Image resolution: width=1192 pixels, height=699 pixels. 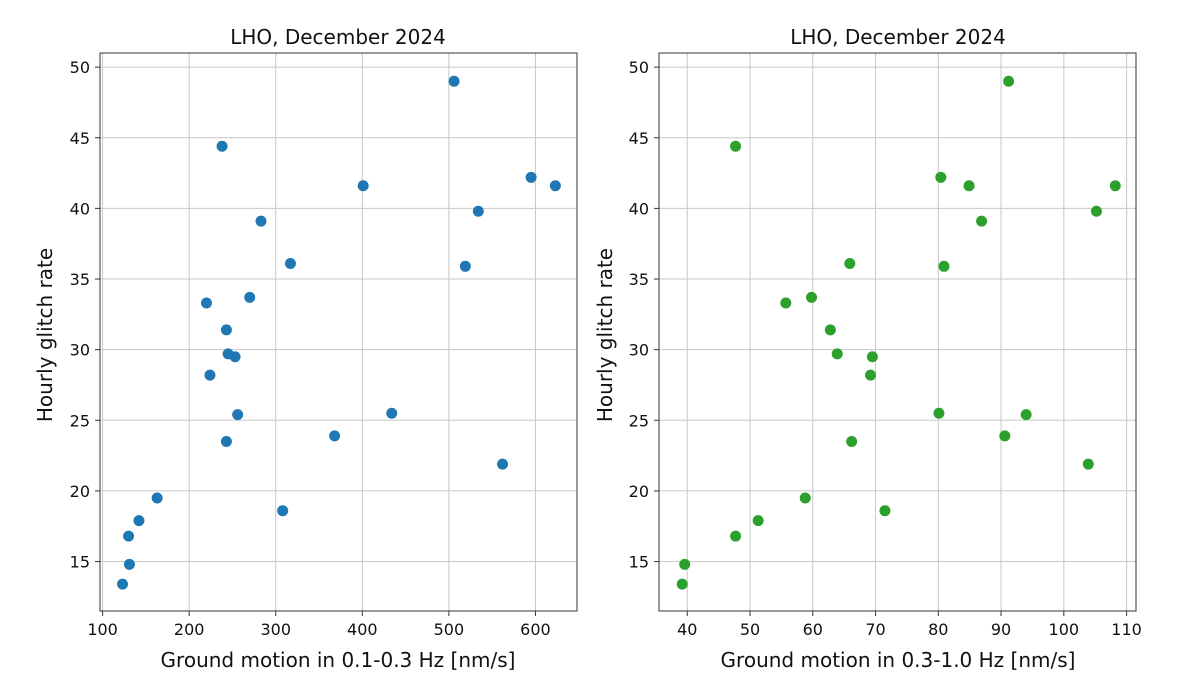 What do you see at coordinates (338, 660) in the screenshot?
I see `chart-left-xlabel: Ground motion in 0.1-0.3 Hz [nm/s]` at bounding box center [338, 660].